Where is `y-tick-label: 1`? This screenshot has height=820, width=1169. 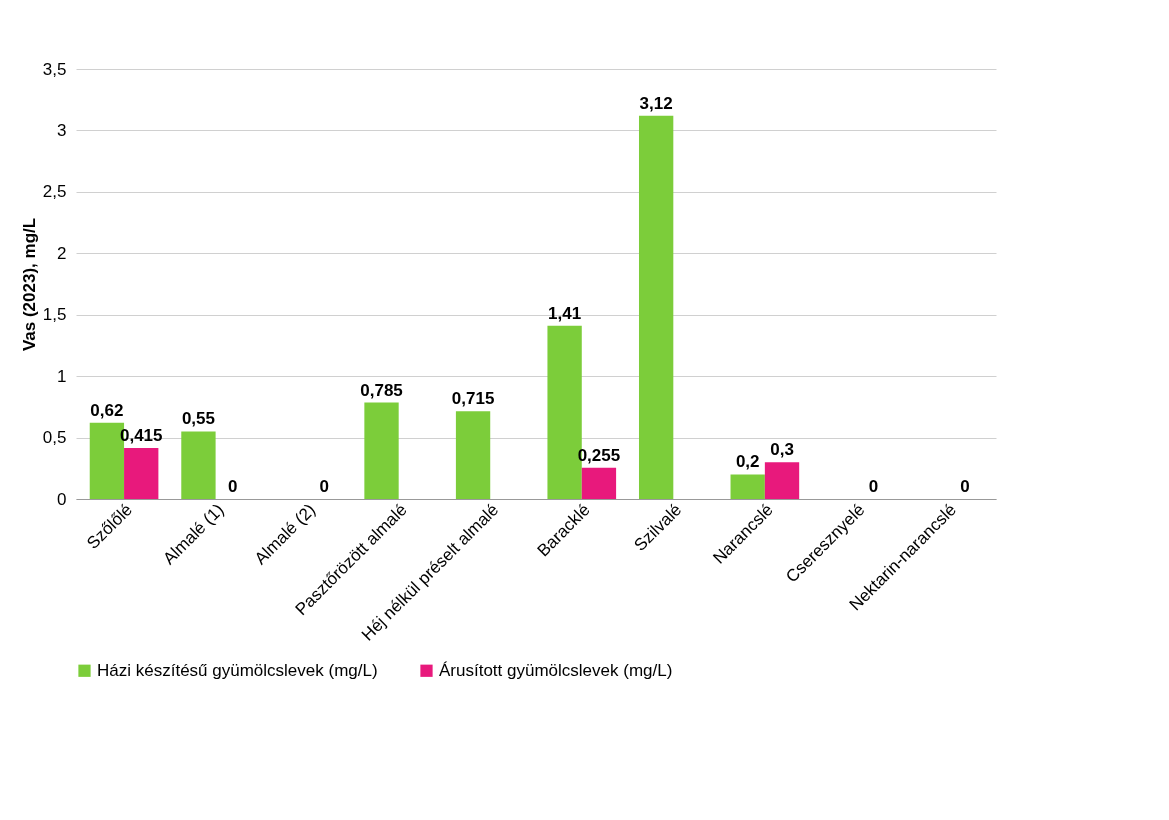 y-tick-label: 1 is located at coordinates (62, 376).